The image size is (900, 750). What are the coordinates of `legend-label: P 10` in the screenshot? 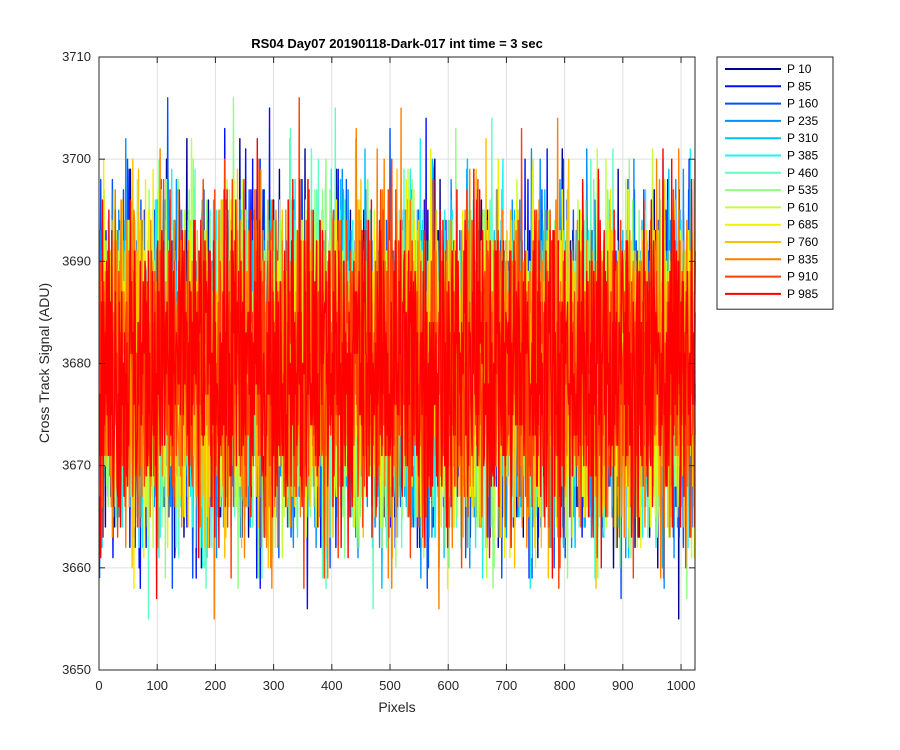 It's located at (799, 69).